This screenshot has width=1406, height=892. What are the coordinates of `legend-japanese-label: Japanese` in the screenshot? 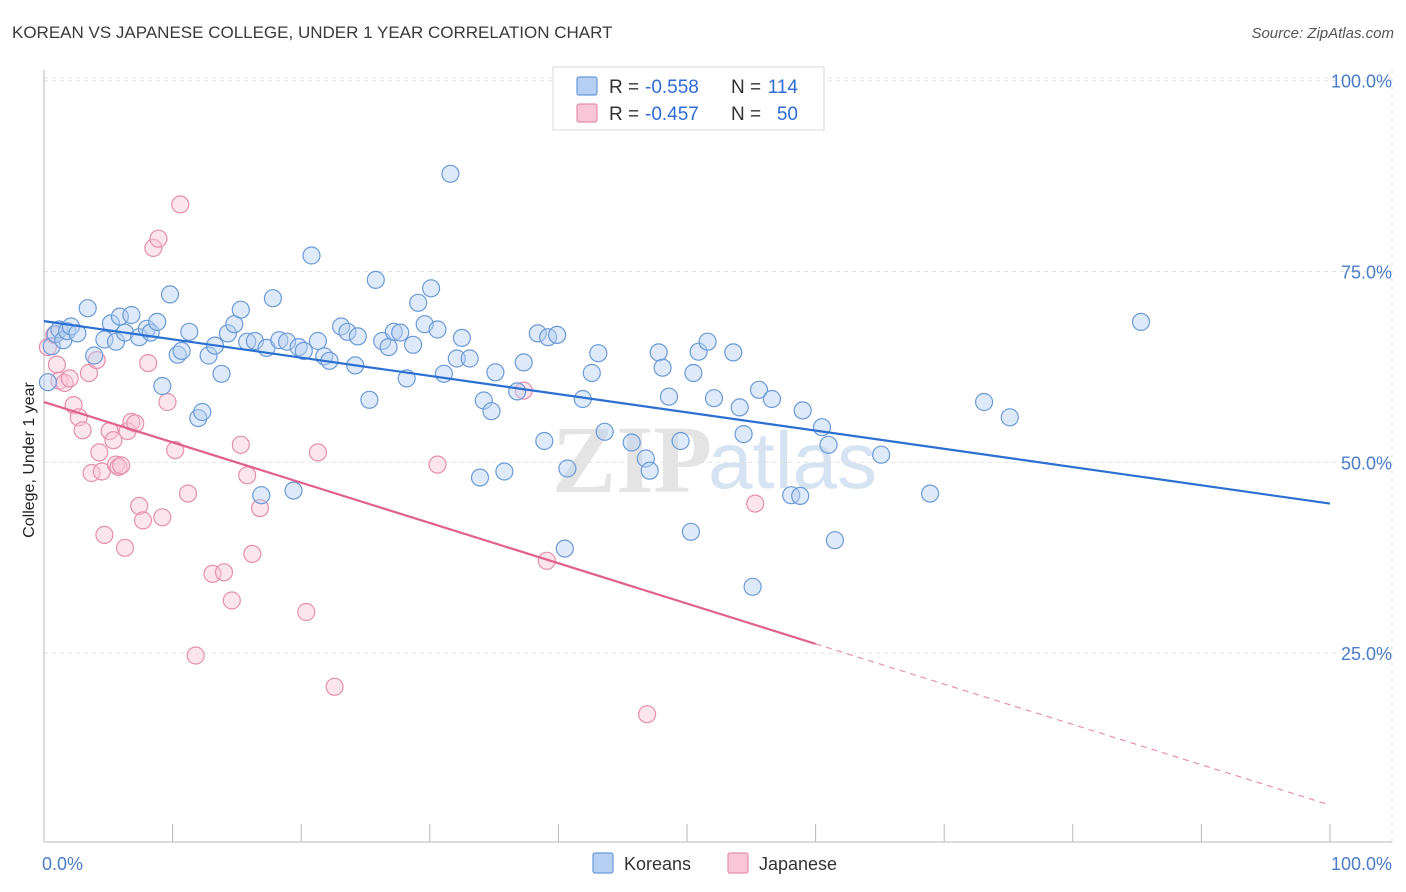 It's located at (798, 864).